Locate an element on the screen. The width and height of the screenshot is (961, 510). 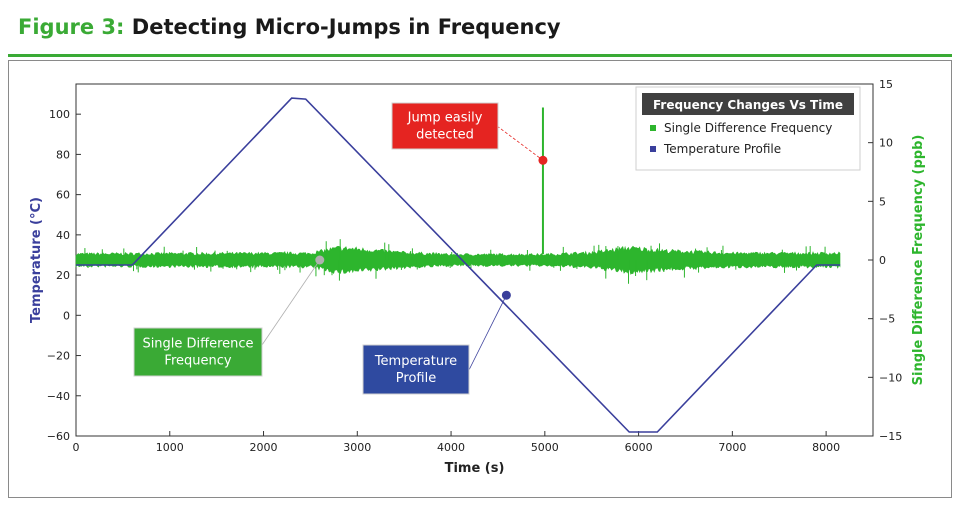
legend-title: Frequency Changes Vs Time is located at coordinates (748, 105).